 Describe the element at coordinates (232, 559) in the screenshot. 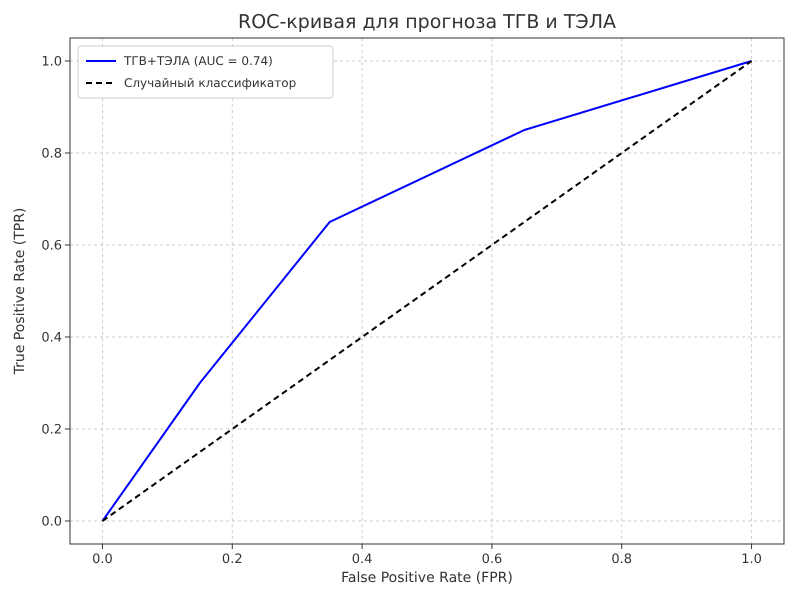

I see `x-tick-label: 0.2` at that location.